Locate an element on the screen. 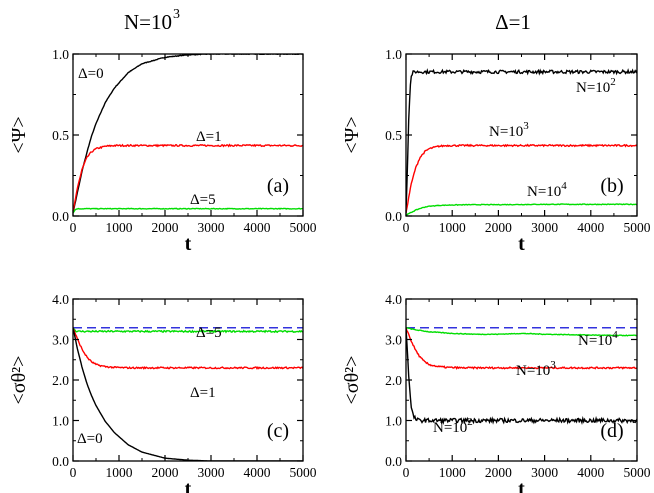  column-title-right: Δ=1 is located at coordinates (513, 22).